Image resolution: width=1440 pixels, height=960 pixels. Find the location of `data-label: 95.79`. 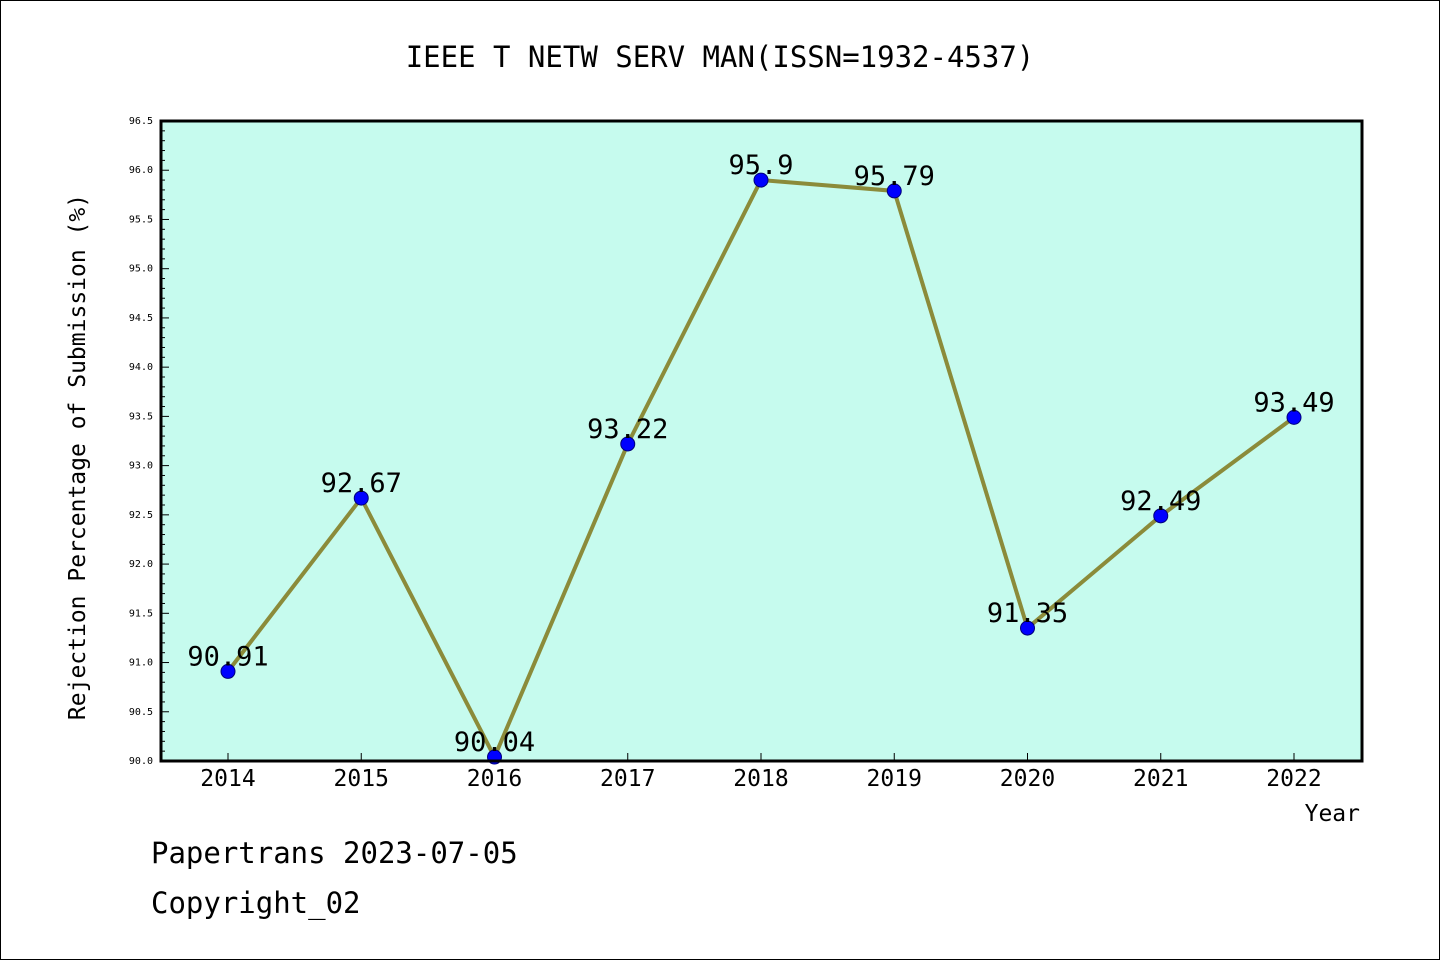

data-label: 95.79 is located at coordinates (894, 176).